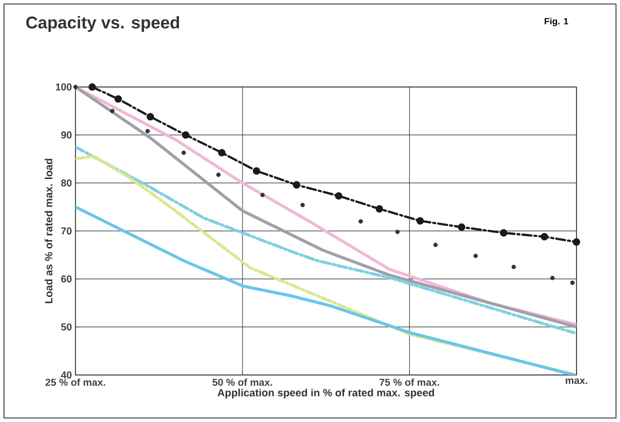 The width and height of the screenshot is (620, 422). Describe the element at coordinates (242, 382) in the screenshot. I see `x-tick-label: 50 % of max.` at that location.